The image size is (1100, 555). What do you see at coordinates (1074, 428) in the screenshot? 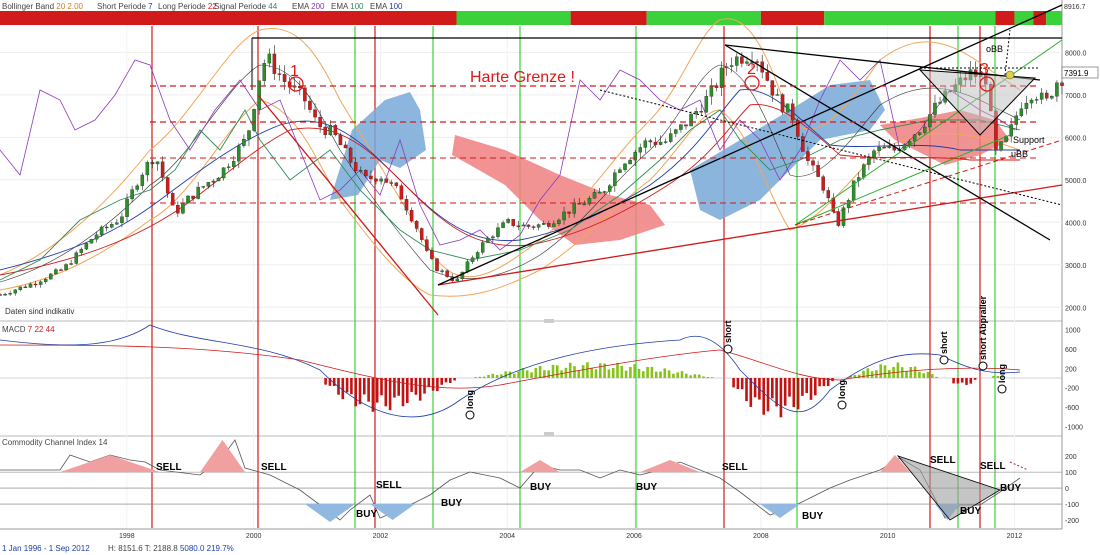
I see `macd-tick-label: -1000` at bounding box center [1074, 428].